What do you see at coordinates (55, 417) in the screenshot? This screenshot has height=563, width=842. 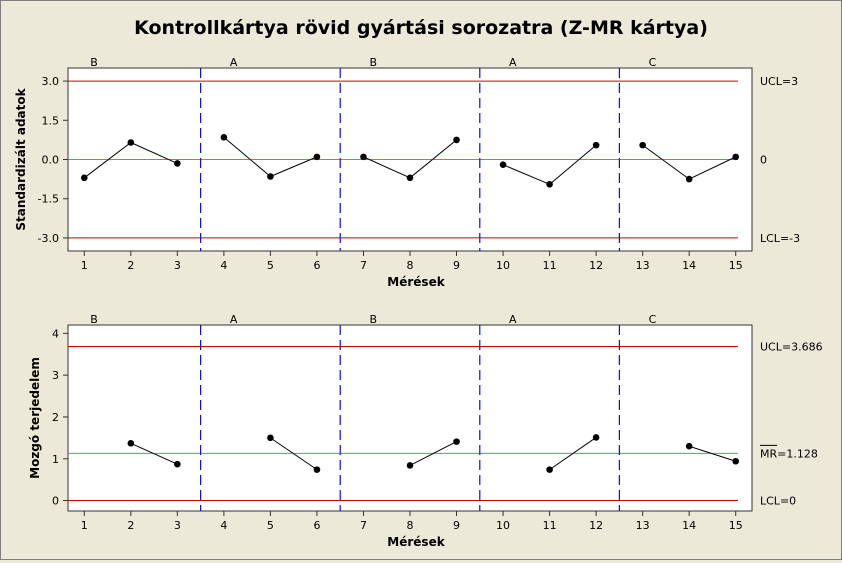 I see `y-tick-label: 2` at bounding box center [55, 417].